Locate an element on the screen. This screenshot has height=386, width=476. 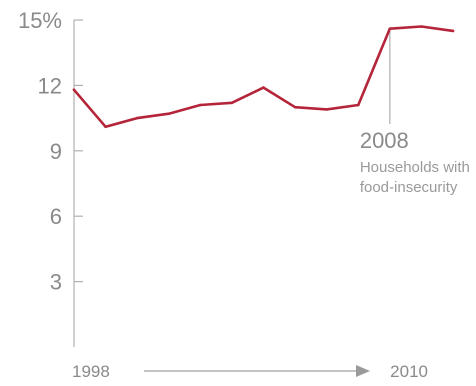
annotation-2008: 2008 Households with food-insecurity is located at coordinates (415, 112).